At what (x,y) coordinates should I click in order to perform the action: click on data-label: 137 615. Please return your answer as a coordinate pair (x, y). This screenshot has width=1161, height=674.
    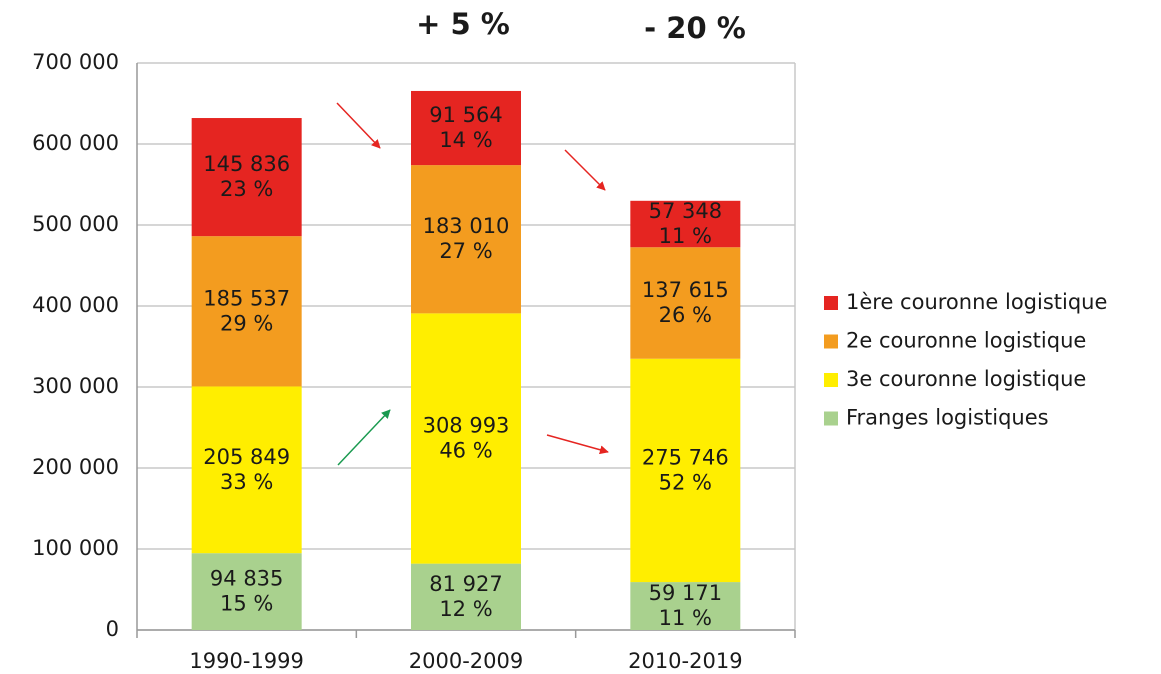
    Looking at the image, I should click on (685, 290).